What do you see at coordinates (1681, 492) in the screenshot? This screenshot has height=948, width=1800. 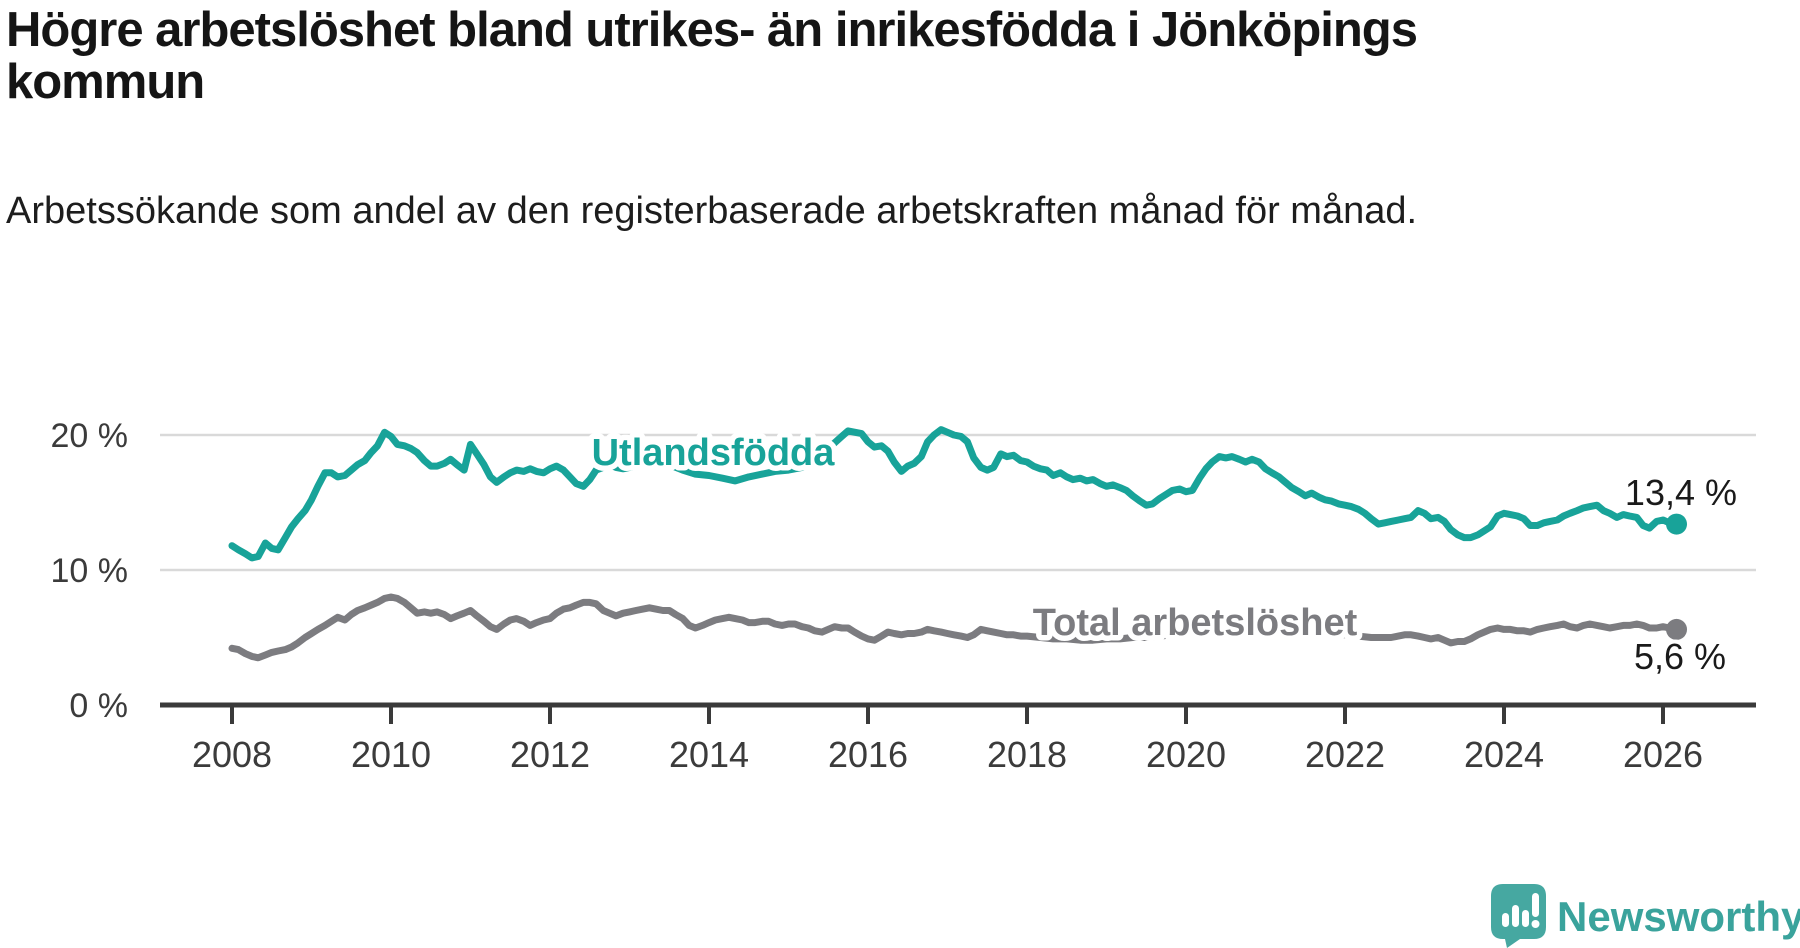 I see `end-value-label-utlandsfodda: 13,4 %` at bounding box center [1681, 492].